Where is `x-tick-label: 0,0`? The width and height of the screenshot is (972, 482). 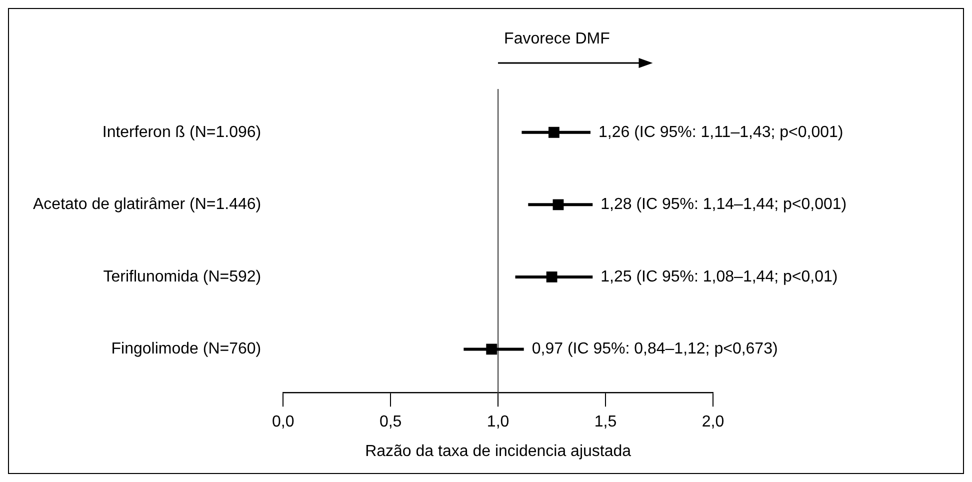
x-tick-label: 0,0 is located at coordinates (283, 422).